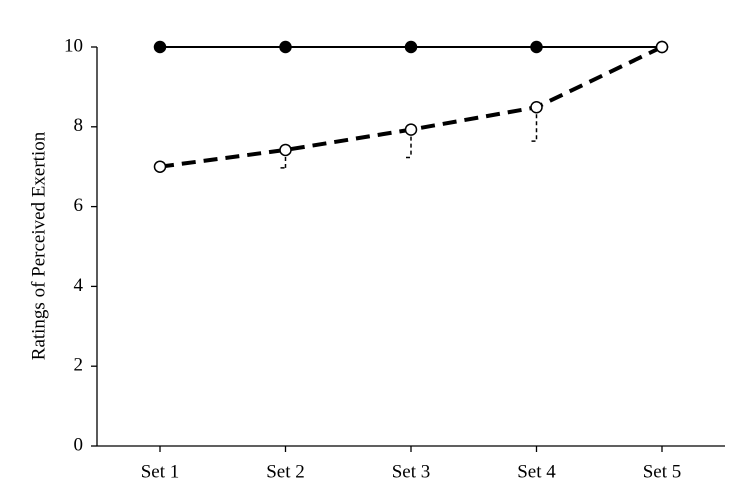 The height and width of the screenshot is (500, 750). I want to click on y-tick-label: 4, so click(79, 285).